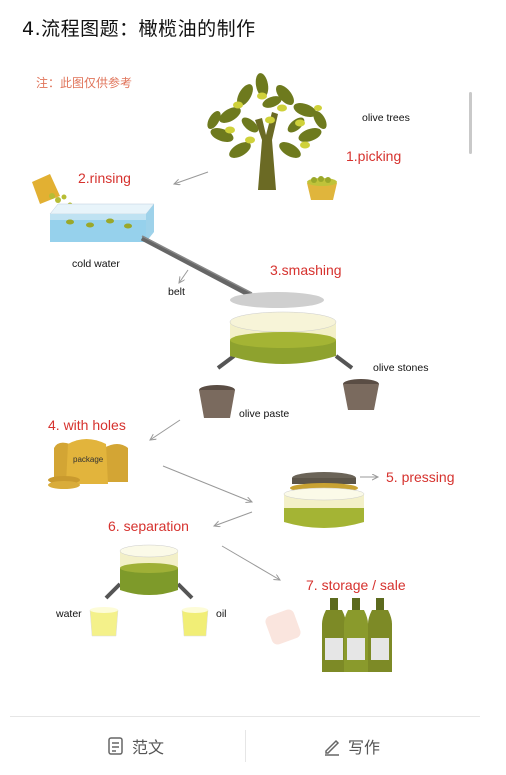 The image size is (506, 775). Describe the element at coordinates (197, 267) in the screenshot. I see `conveyor-belt` at that location.